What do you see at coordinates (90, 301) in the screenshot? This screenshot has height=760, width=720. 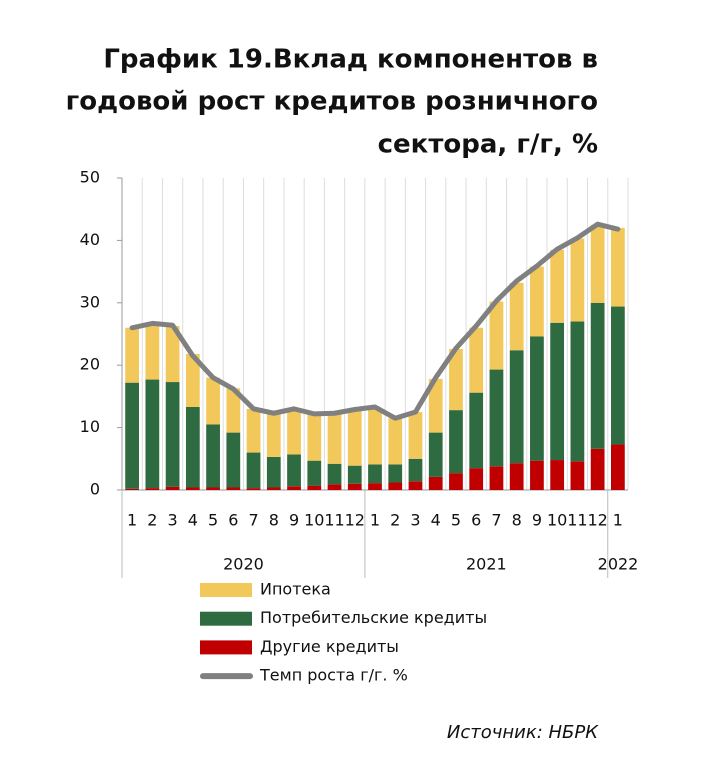 I see `y-tick-label: 30` at bounding box center [90, 301].